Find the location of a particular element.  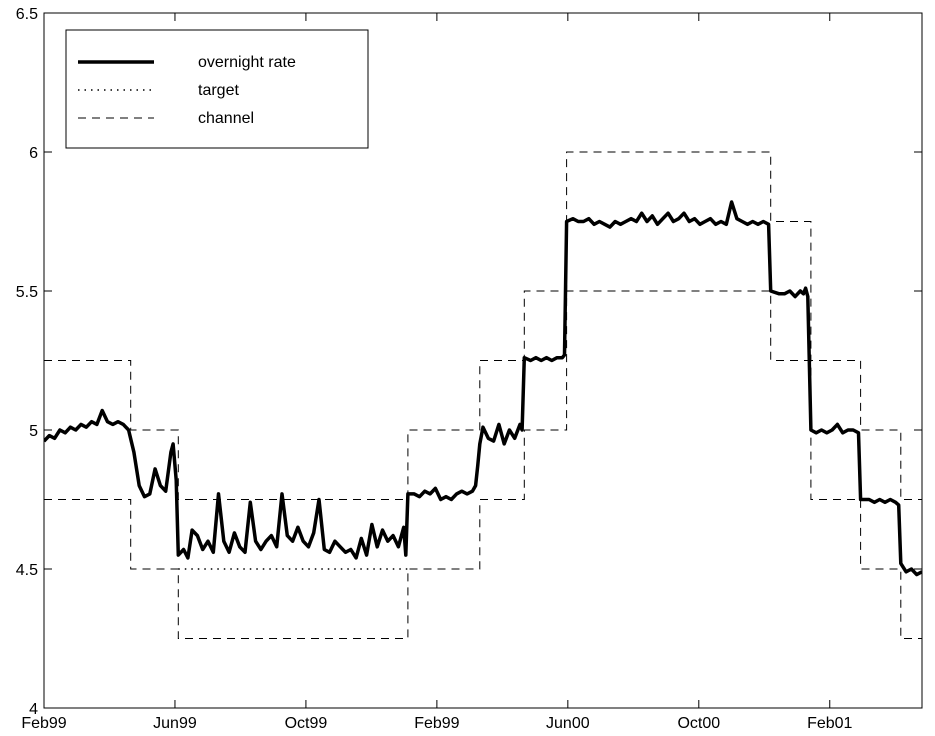

legend-label-2: target is located at coordinates (218, 90).